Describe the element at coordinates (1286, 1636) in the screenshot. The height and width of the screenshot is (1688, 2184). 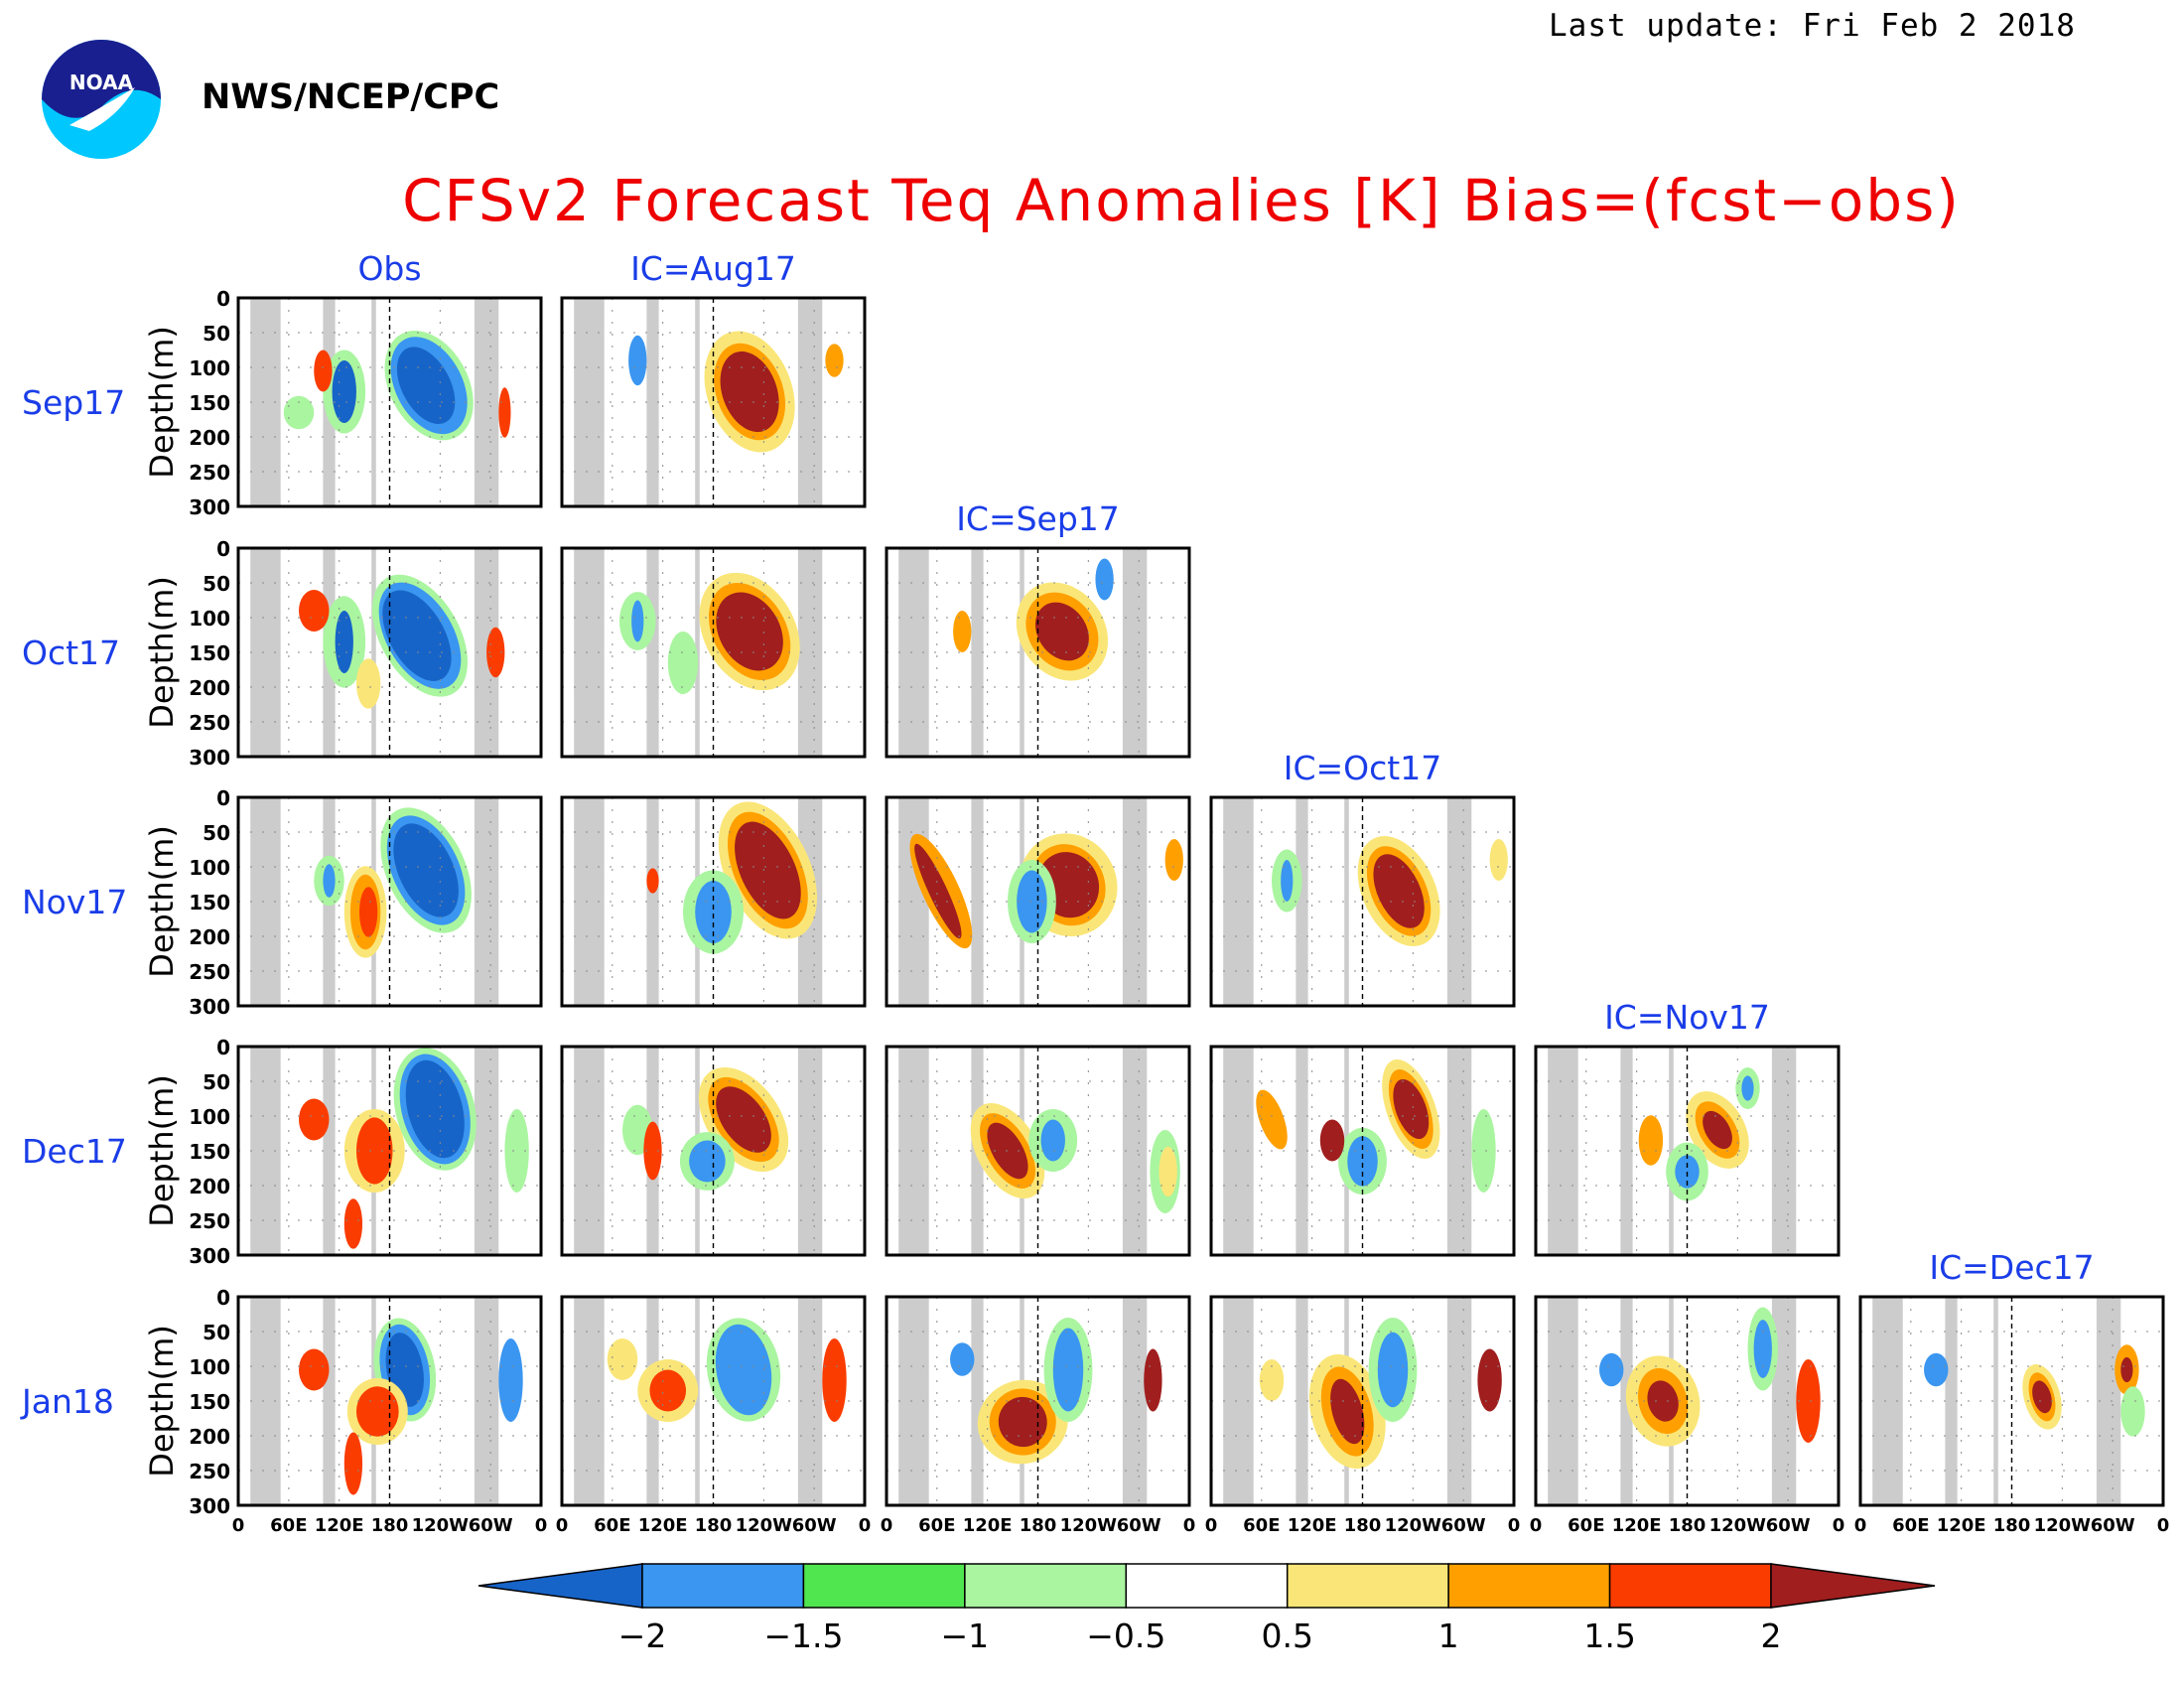
I see `colorbar-tick-label: 0.5` at that location.